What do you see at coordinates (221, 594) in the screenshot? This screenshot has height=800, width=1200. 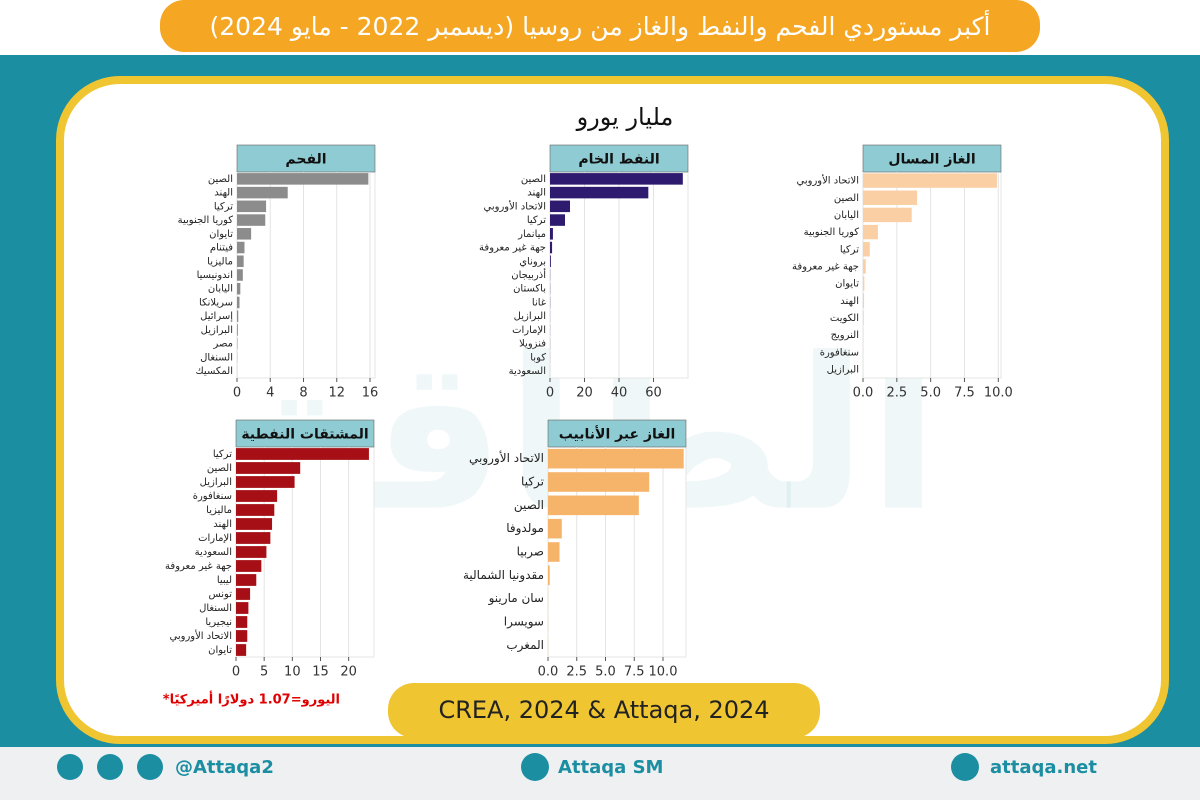 I see `y-tick-label: تونس` at bounding box center [221, 594].